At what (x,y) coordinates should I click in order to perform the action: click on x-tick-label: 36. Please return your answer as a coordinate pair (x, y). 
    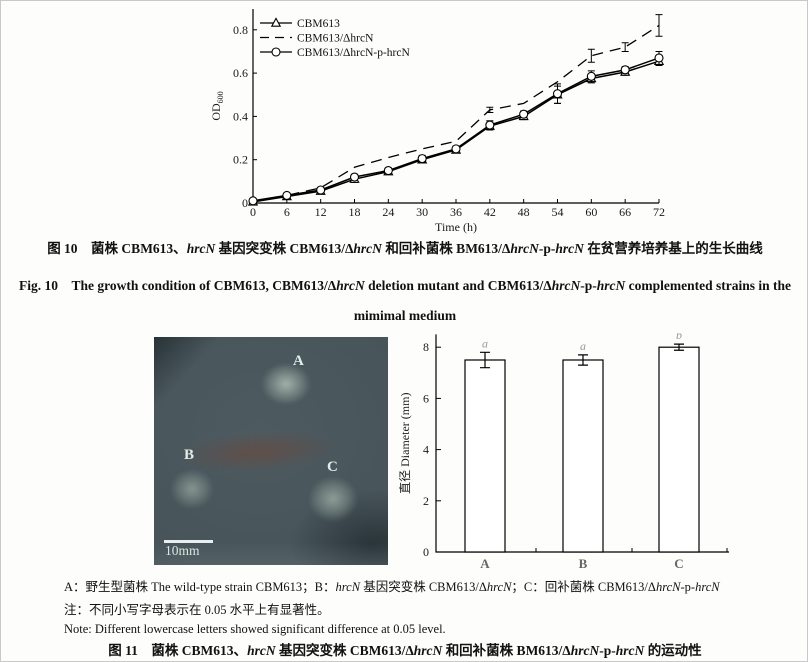
    Looking at the image, I should click on (456, 212).